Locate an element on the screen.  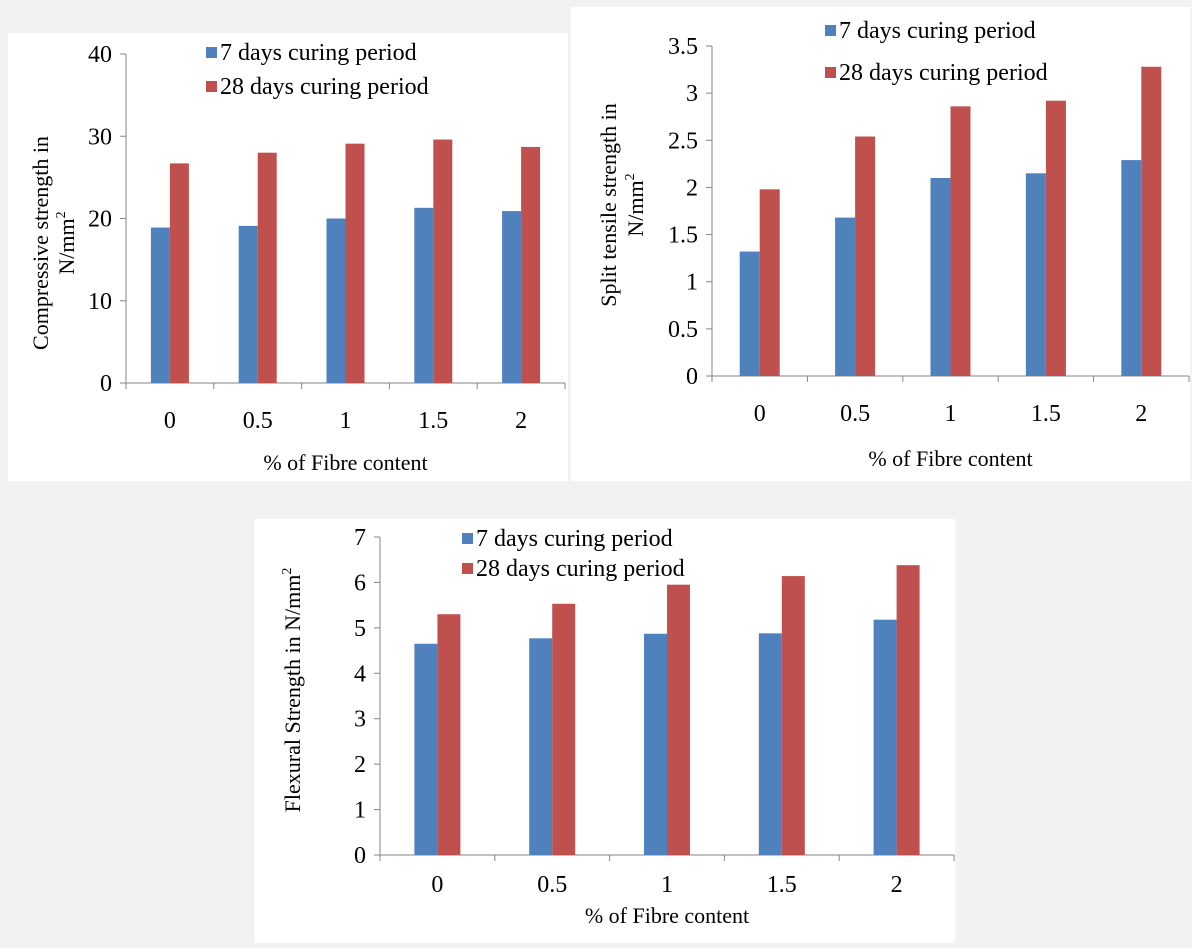
y-tick-label: 5 is located at coordinates (360, 629).